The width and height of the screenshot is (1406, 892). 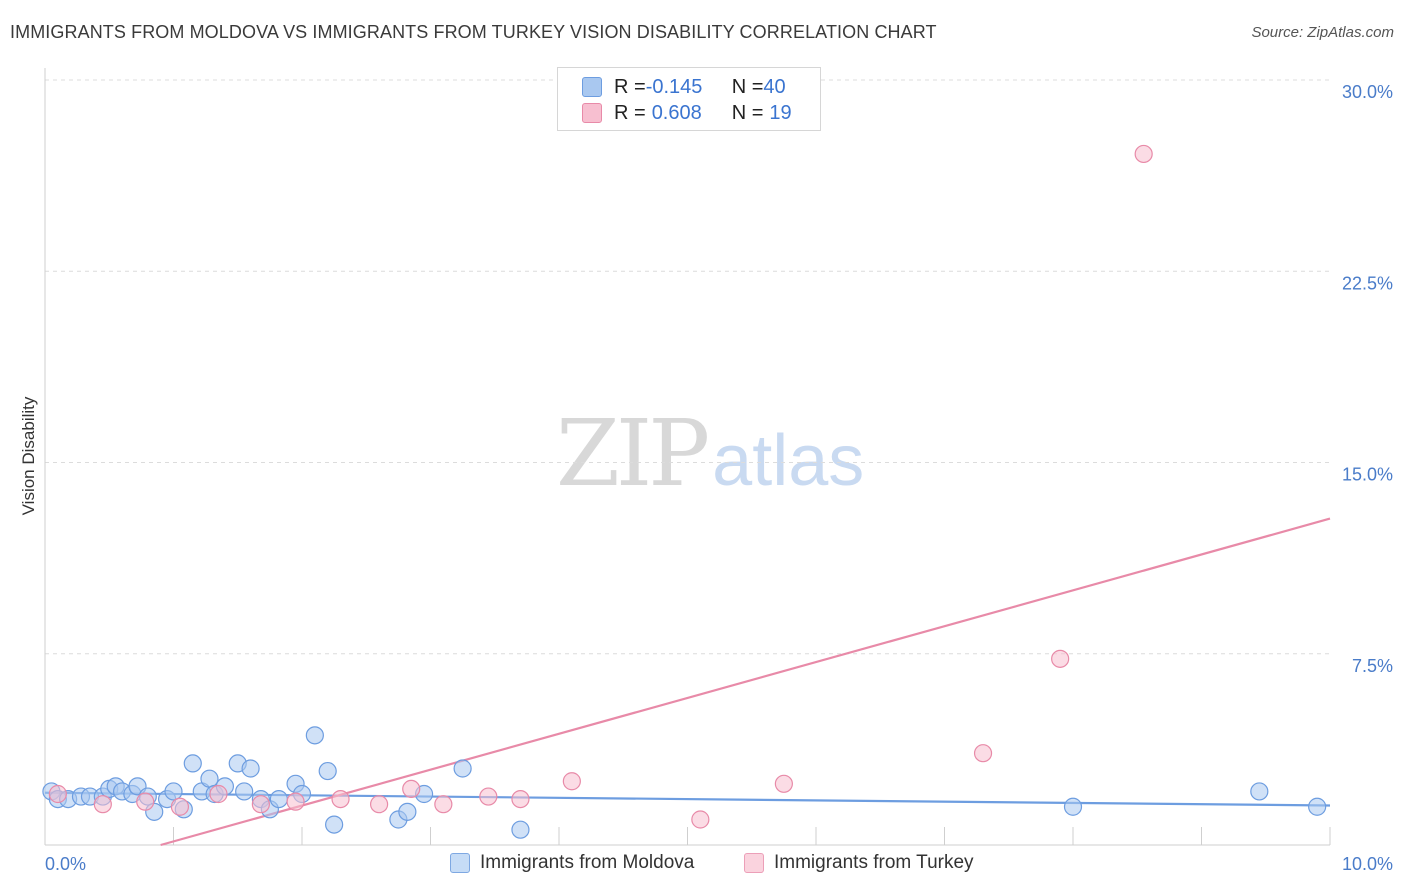 I want to click on y-tick-label: 15.0%, so click(x=1367, y=475).